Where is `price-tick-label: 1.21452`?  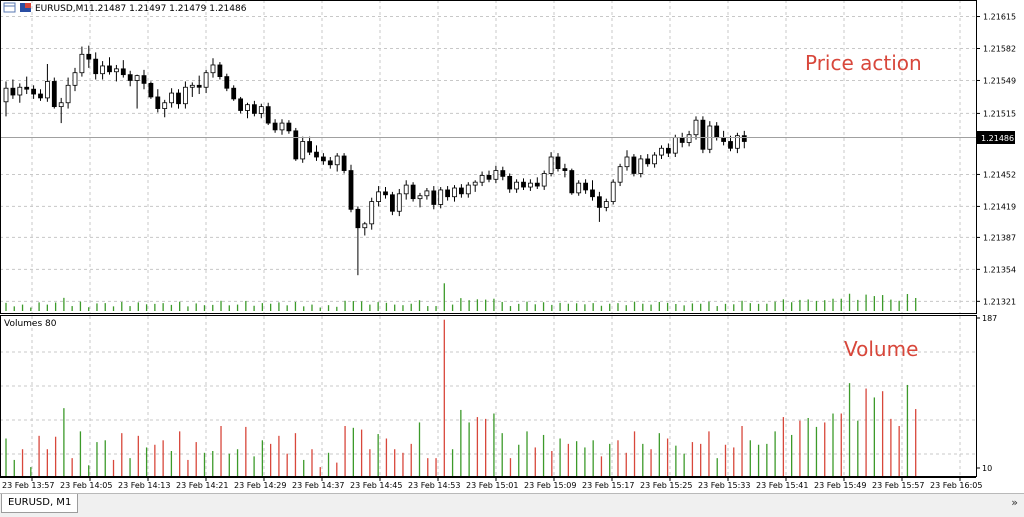 price-tick-label: 1.21452 is located at coordinates (999, 174).